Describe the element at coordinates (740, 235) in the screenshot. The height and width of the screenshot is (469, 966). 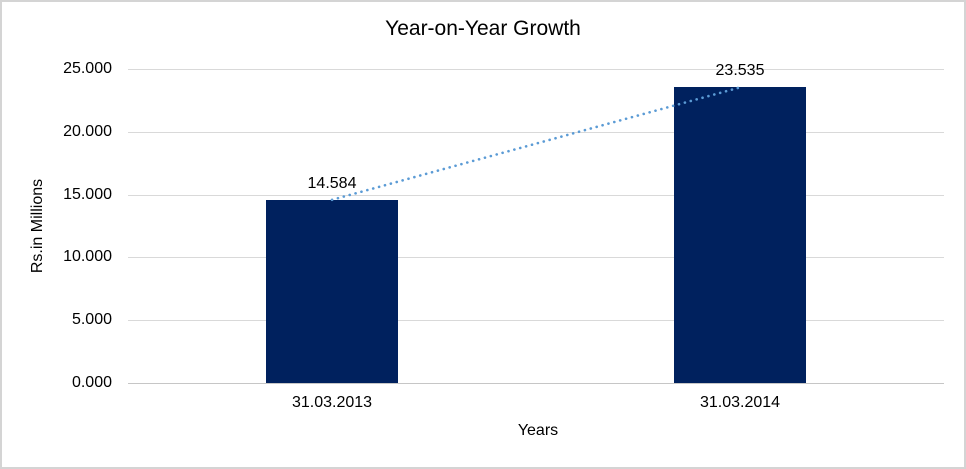
I see `bar-31.03.2014` at that location.